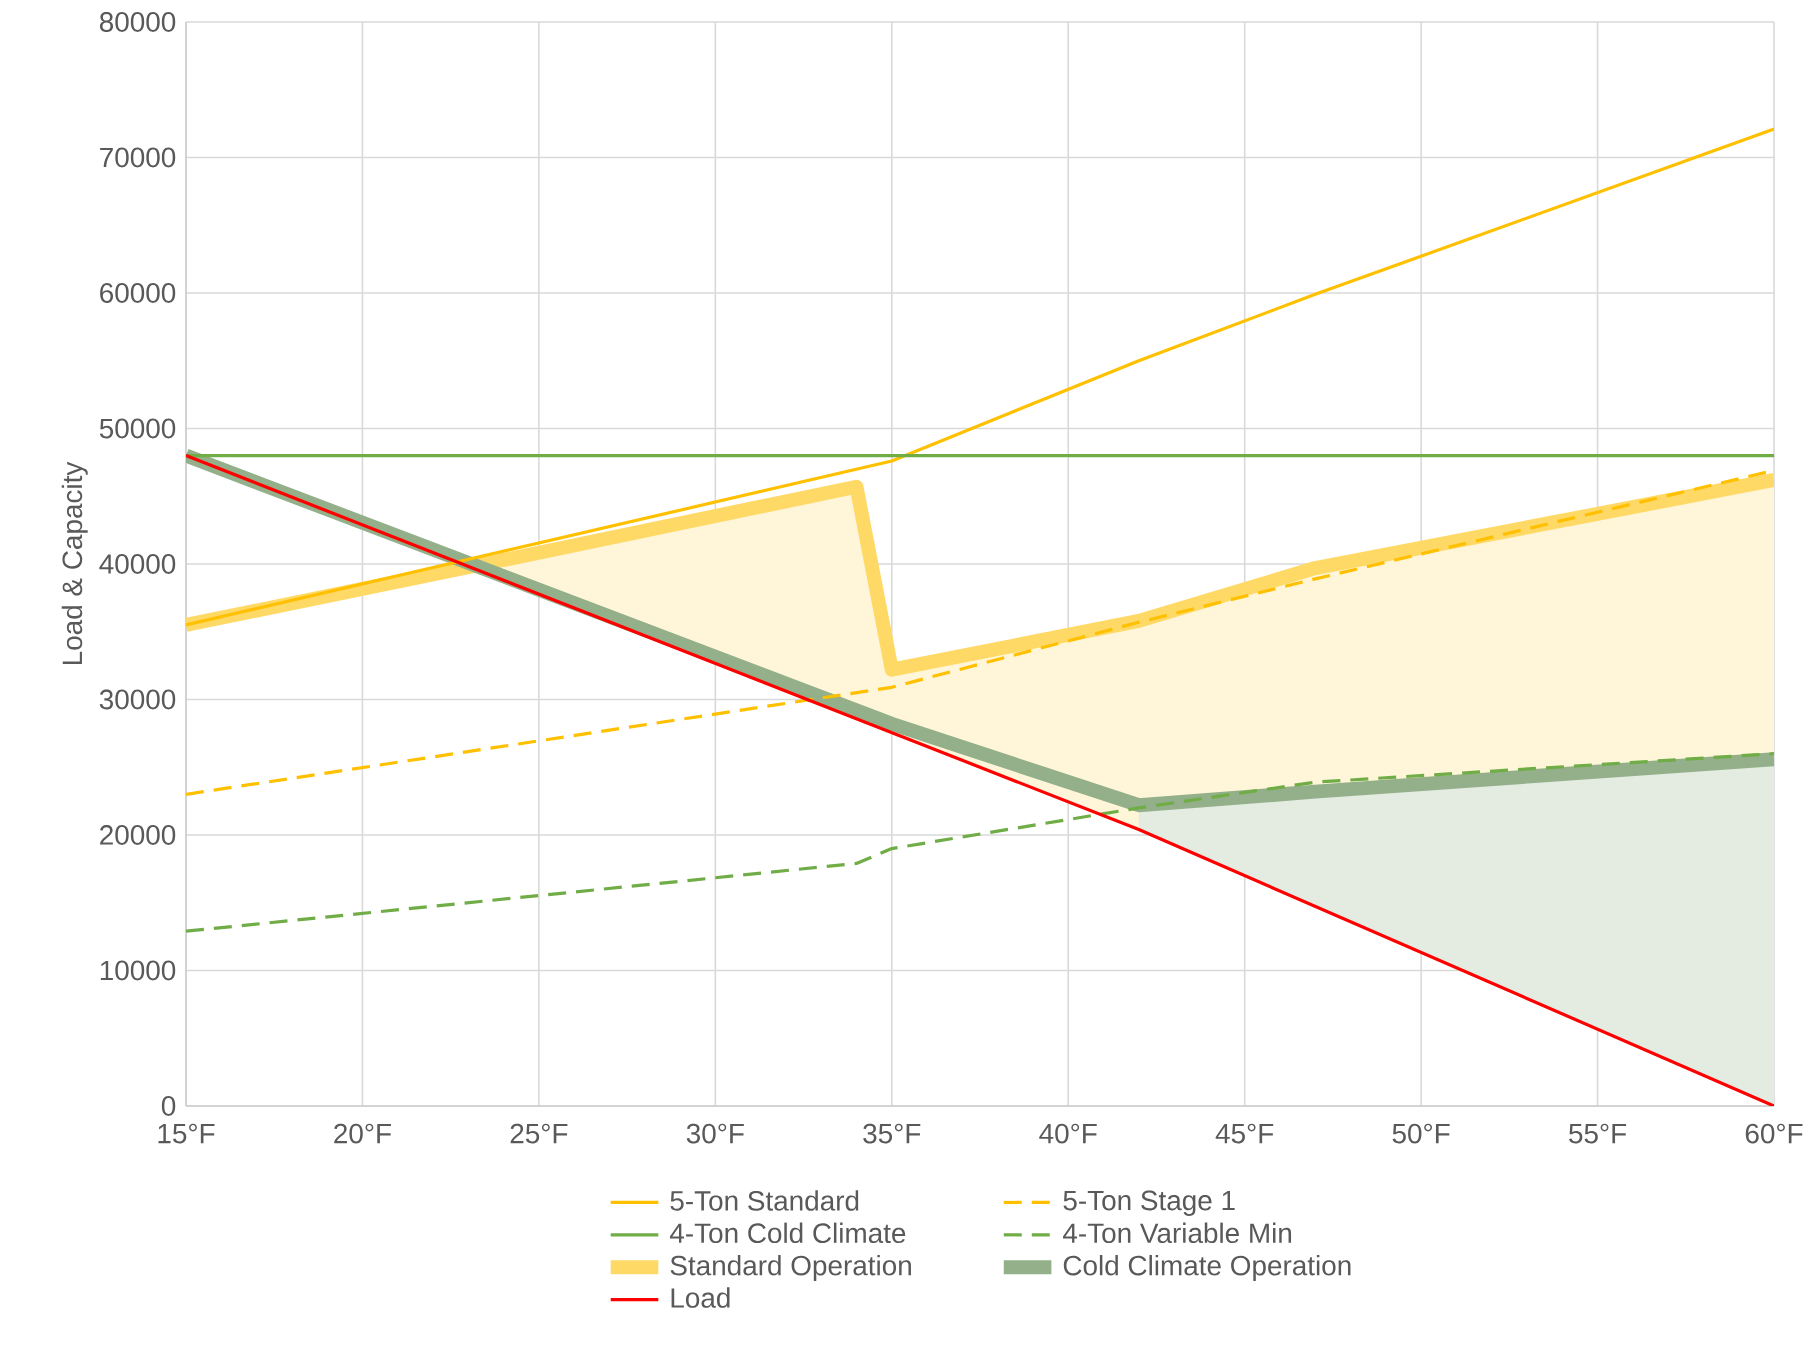 This screenshot has height=1362, width=1819. I want to click on y-tick-label: 0, so click(168, 1106).